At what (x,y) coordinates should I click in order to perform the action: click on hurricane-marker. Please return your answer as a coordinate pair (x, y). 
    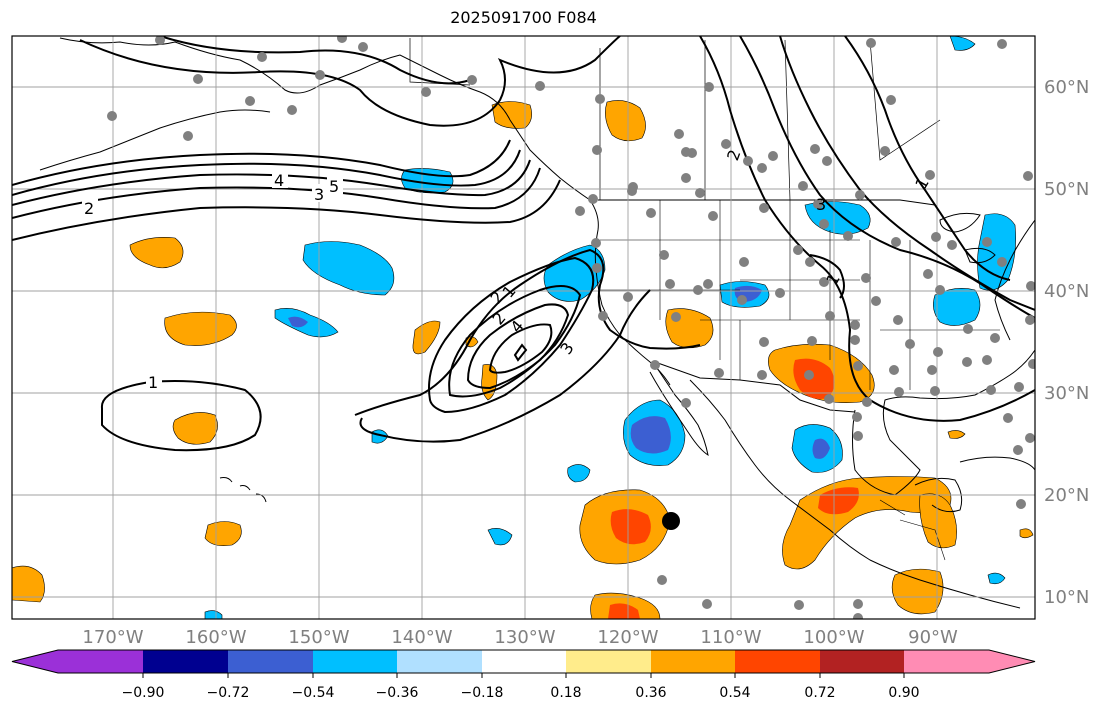
    Looking at the image, I should click on (671, 521).